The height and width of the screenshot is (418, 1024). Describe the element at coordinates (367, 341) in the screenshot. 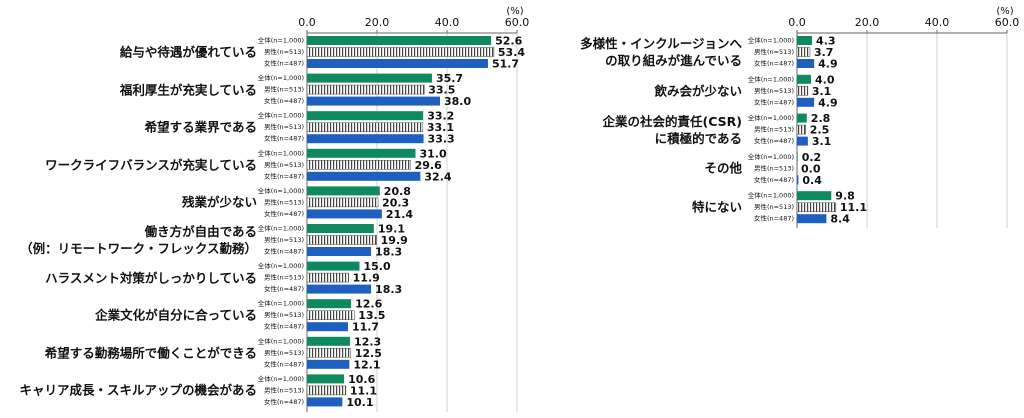

I see `value-label: 12.3` at that location.